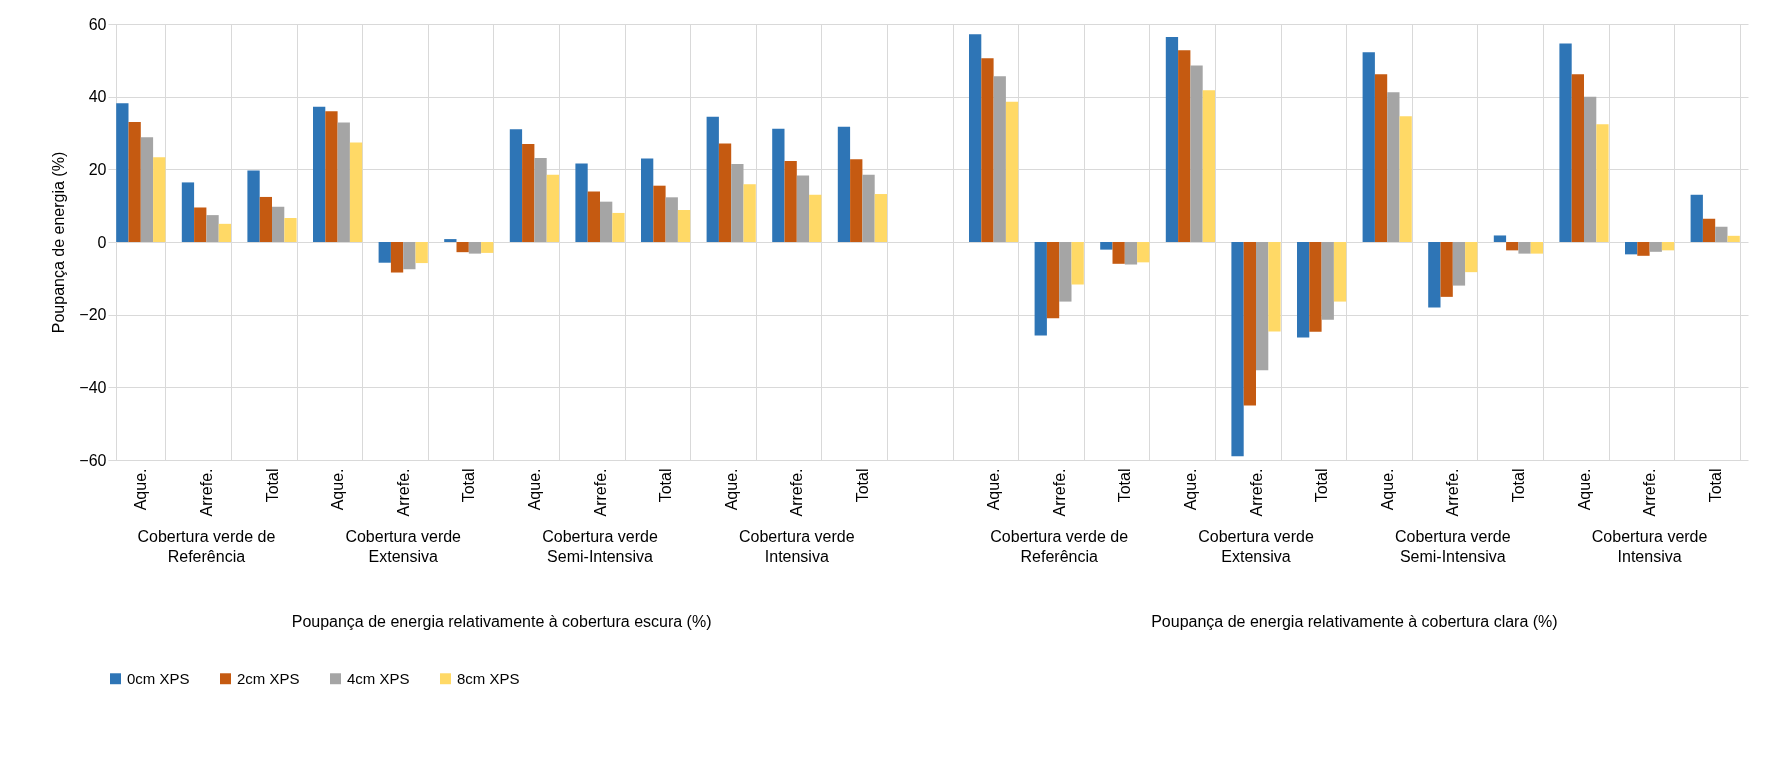 Image resolution: width=1769 pixels, height=763 pixels. I want to click on legend-label: 2cm XPS, so click(268, 678).